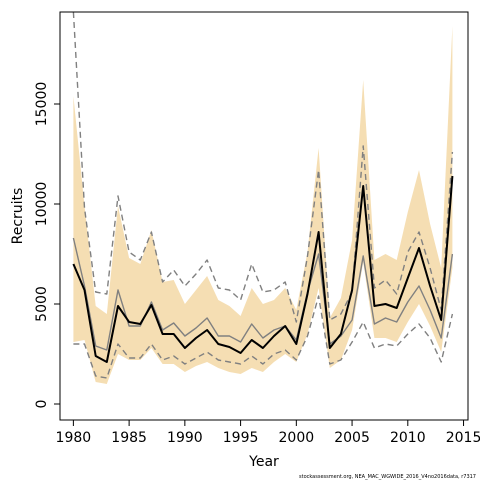 Image resolution: width=480 pixels, height=480 pixels. I want to click on x-tick-label: 2005, so click(352, 438).